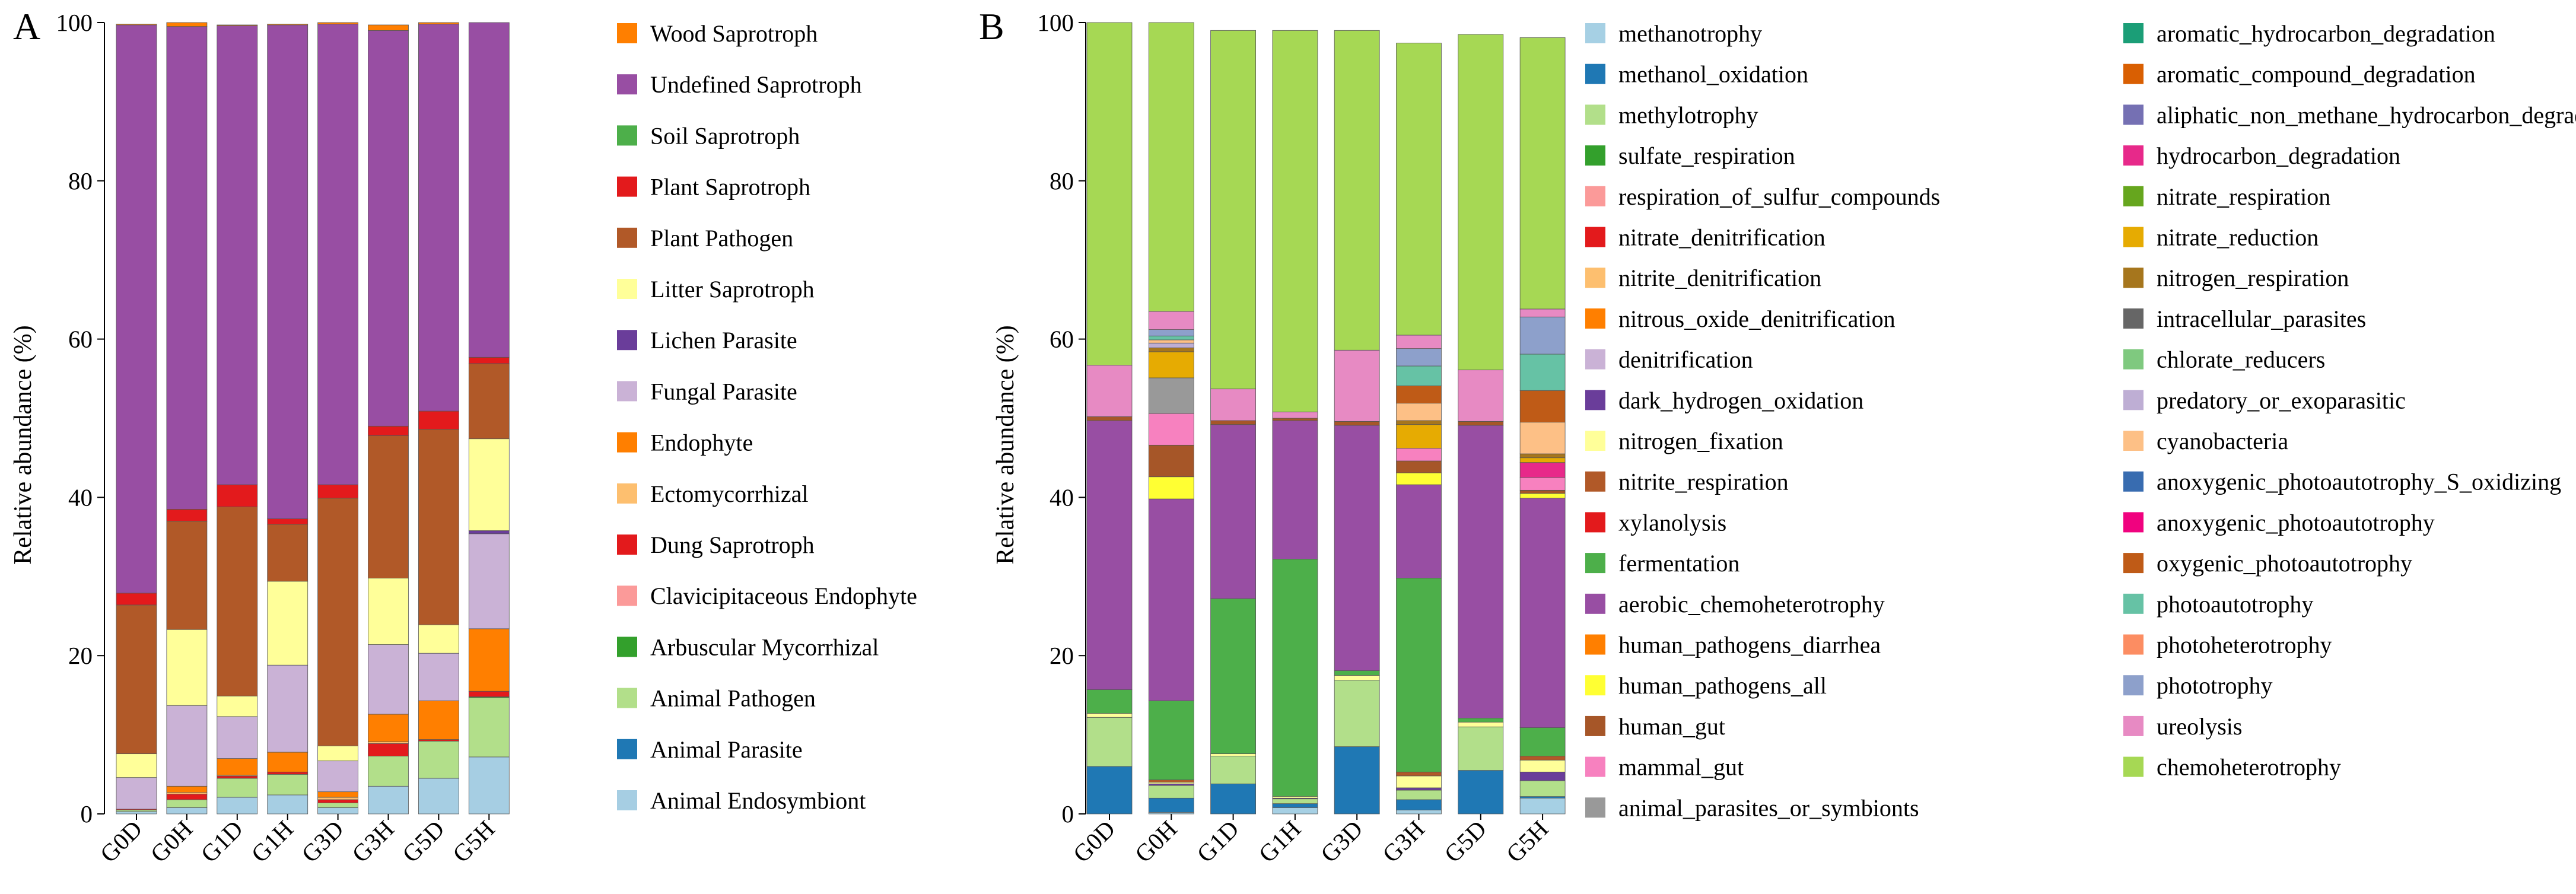 Image resolution: width=2576 pixels, height=894 pixels. Describe the element at coordinates (136, 680) in the screenshot. I see `bar-segment-g0d-plant-pathogen` at that location.